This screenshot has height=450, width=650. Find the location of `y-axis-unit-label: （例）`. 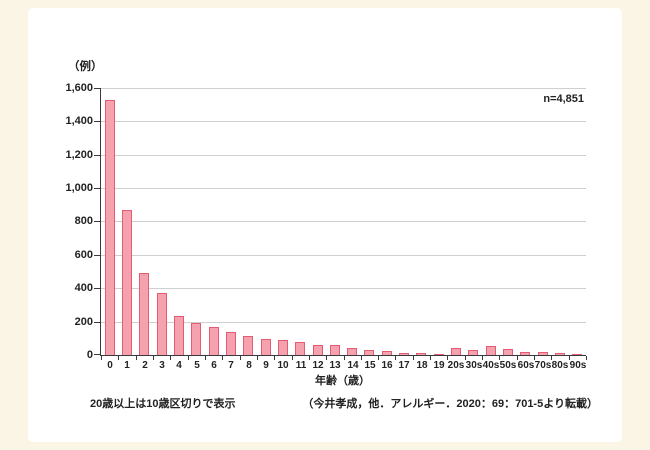

y-axis-unit-label: （例） is located at coordinates (85, 67).